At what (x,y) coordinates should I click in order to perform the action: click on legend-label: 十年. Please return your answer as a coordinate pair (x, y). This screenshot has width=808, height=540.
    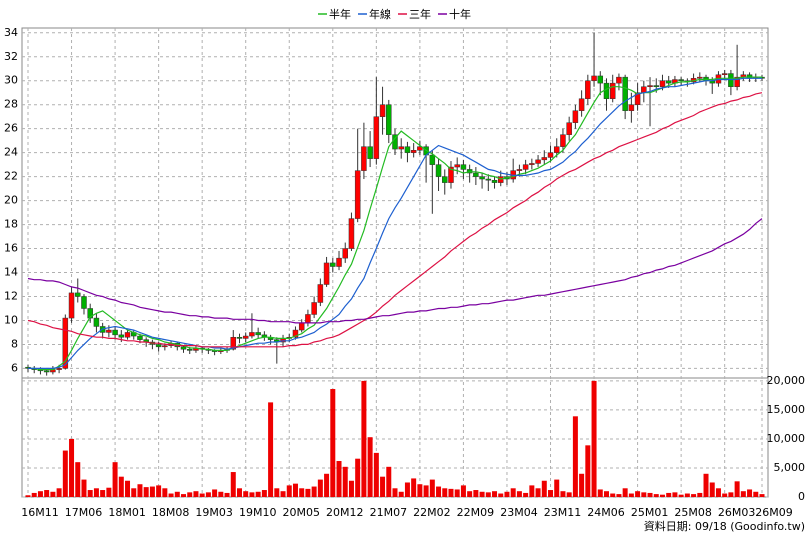
    Looking at the image, I should click on (460, 14).